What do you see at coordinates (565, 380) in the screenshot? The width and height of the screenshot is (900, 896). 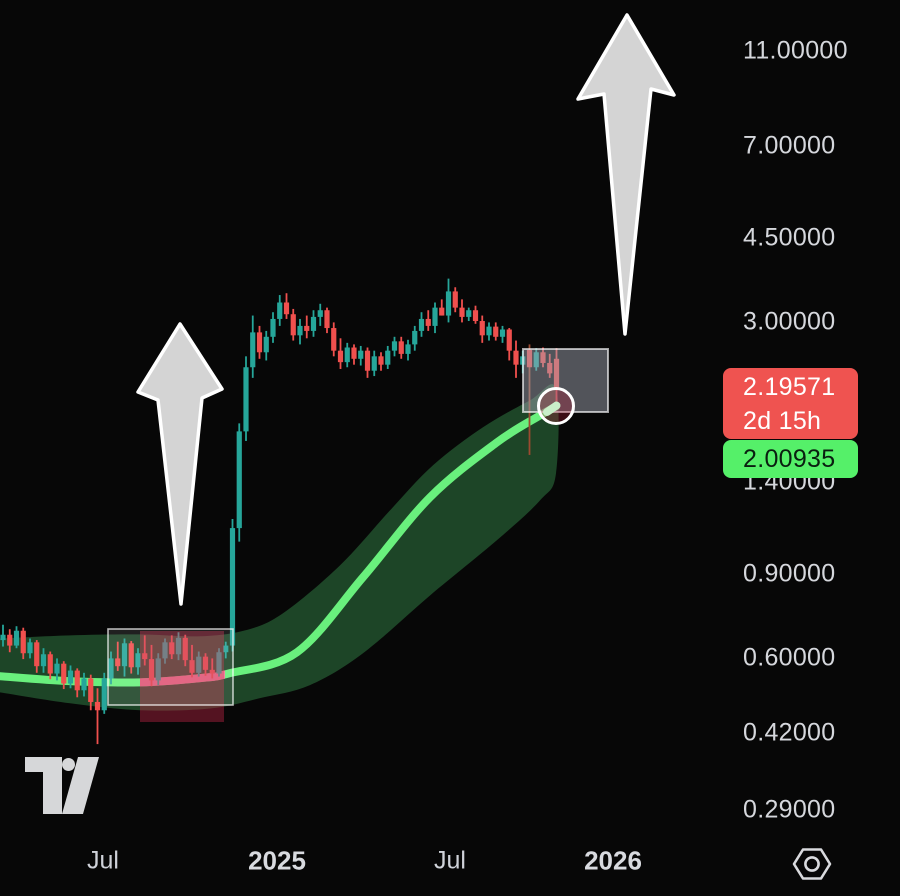 I see `target-box` at bounding box center [565, 380].